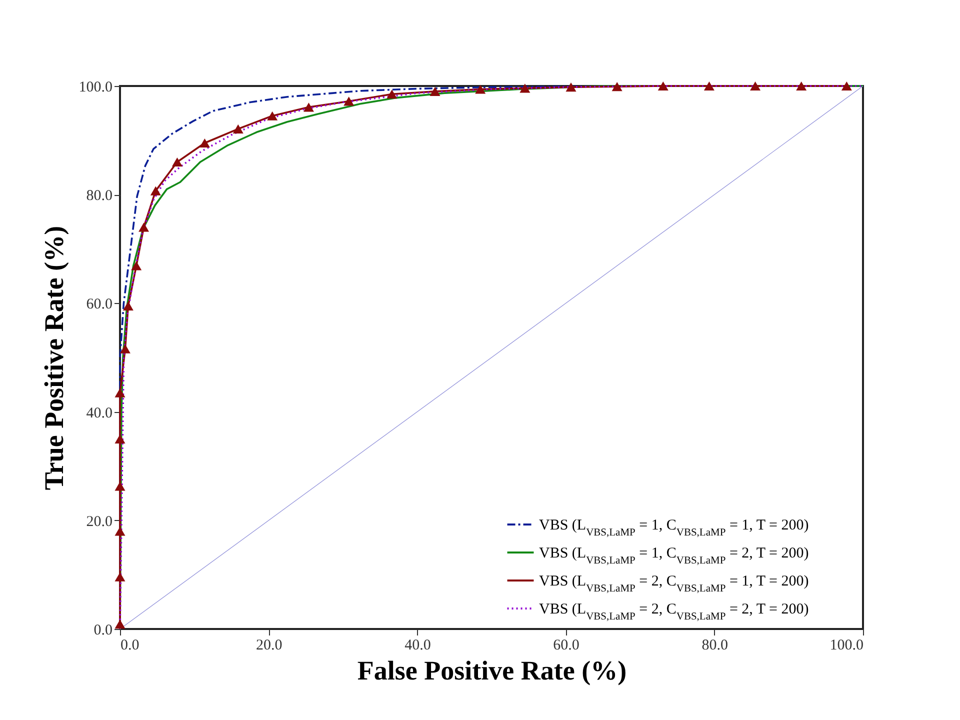 This screenshot has width=960, height=720. Describe the element at coordinates (847, 646) in the screenshot. I see `x-tick-label: 100.0` at that location.